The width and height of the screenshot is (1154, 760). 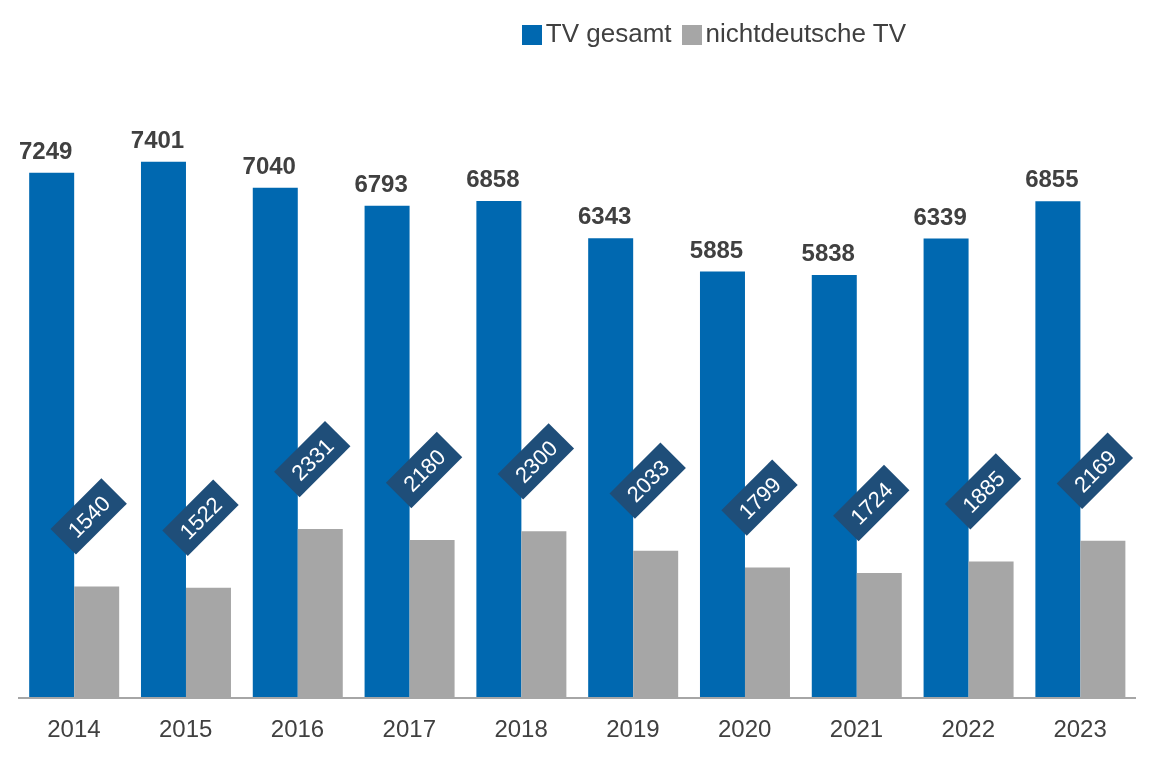 What do you see at coordinates (805, 33) in the screenshot?
I see `legend-label: nichtdeutsche TV` at bounding box center [805, 33].